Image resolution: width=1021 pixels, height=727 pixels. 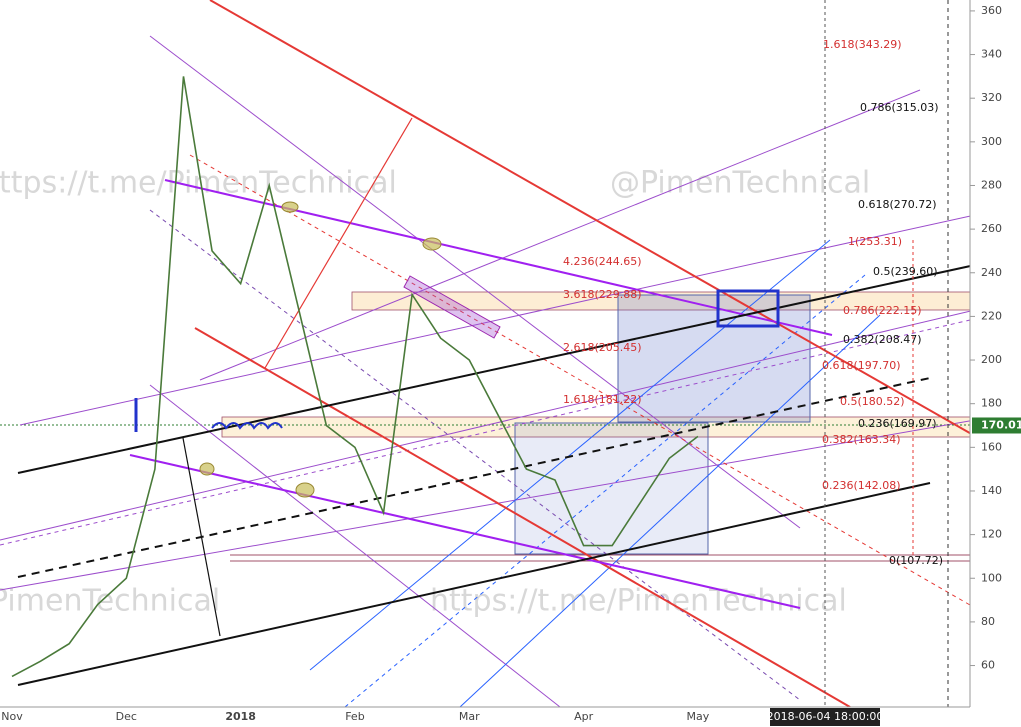 What do you see at coordinates (988, 621) in the screenshot?
I see `y-tick-label: 80` at bounding box center [988, 621].